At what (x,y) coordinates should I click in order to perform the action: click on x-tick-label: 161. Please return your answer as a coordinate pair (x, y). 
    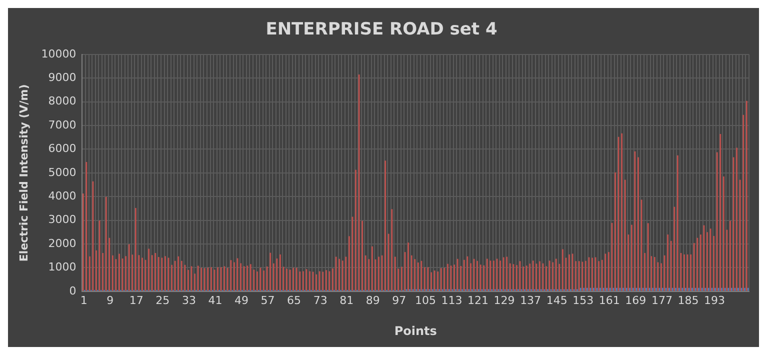
    Looking at the image, I should click on (609, 300).